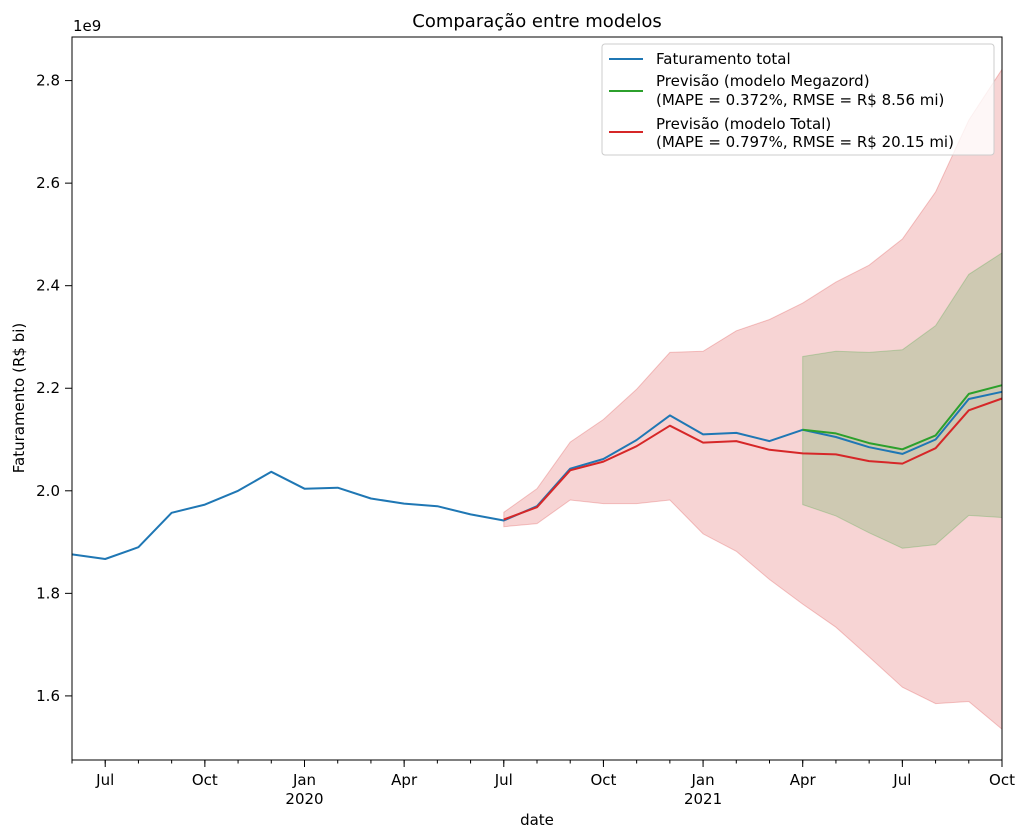 This screenshot has width=1028, height=839. What do you see at coordinates (48, 286) in the screenshot?
I see `y-tick-label: 2.4` at bounding box center [48, 286].